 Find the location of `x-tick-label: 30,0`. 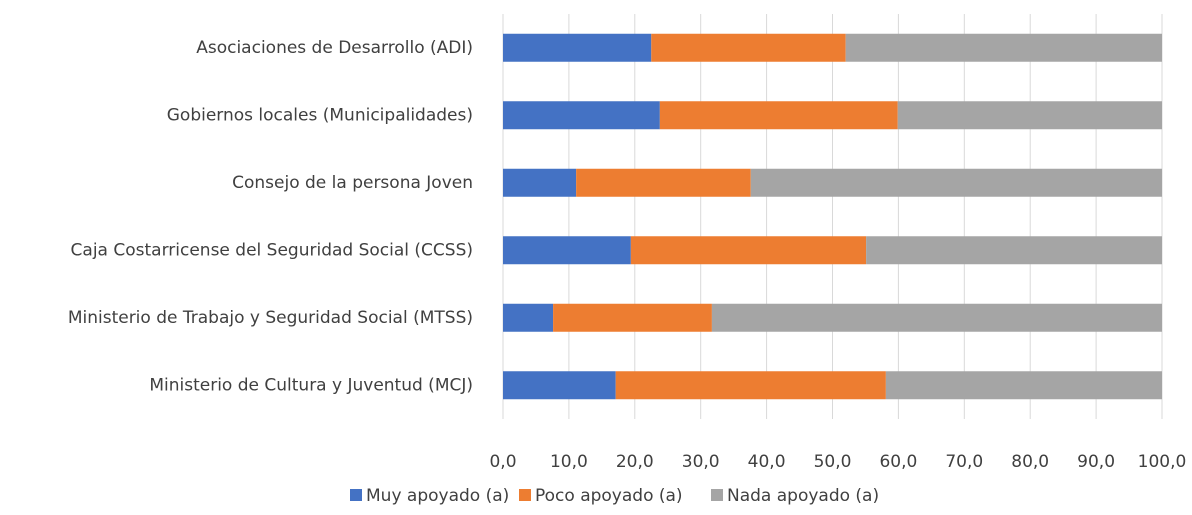

x-tick-label: 30,0 is located at coordinates (701, 462).